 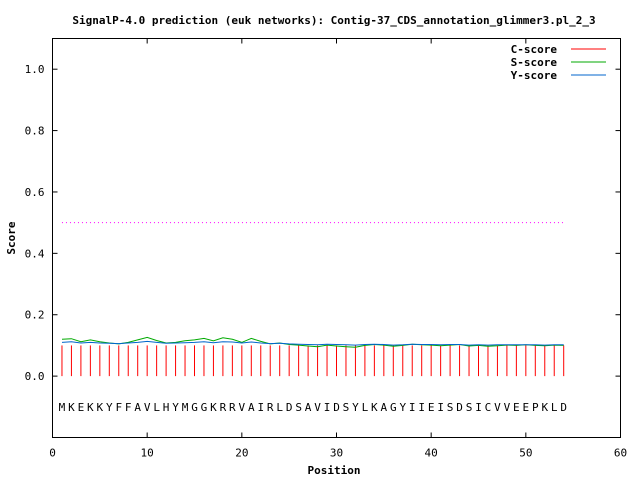 What do you see at coordinates (35, 131) in the screenshot?
I see `y-tick-label: 0.8` at bounding box center [35, 131].